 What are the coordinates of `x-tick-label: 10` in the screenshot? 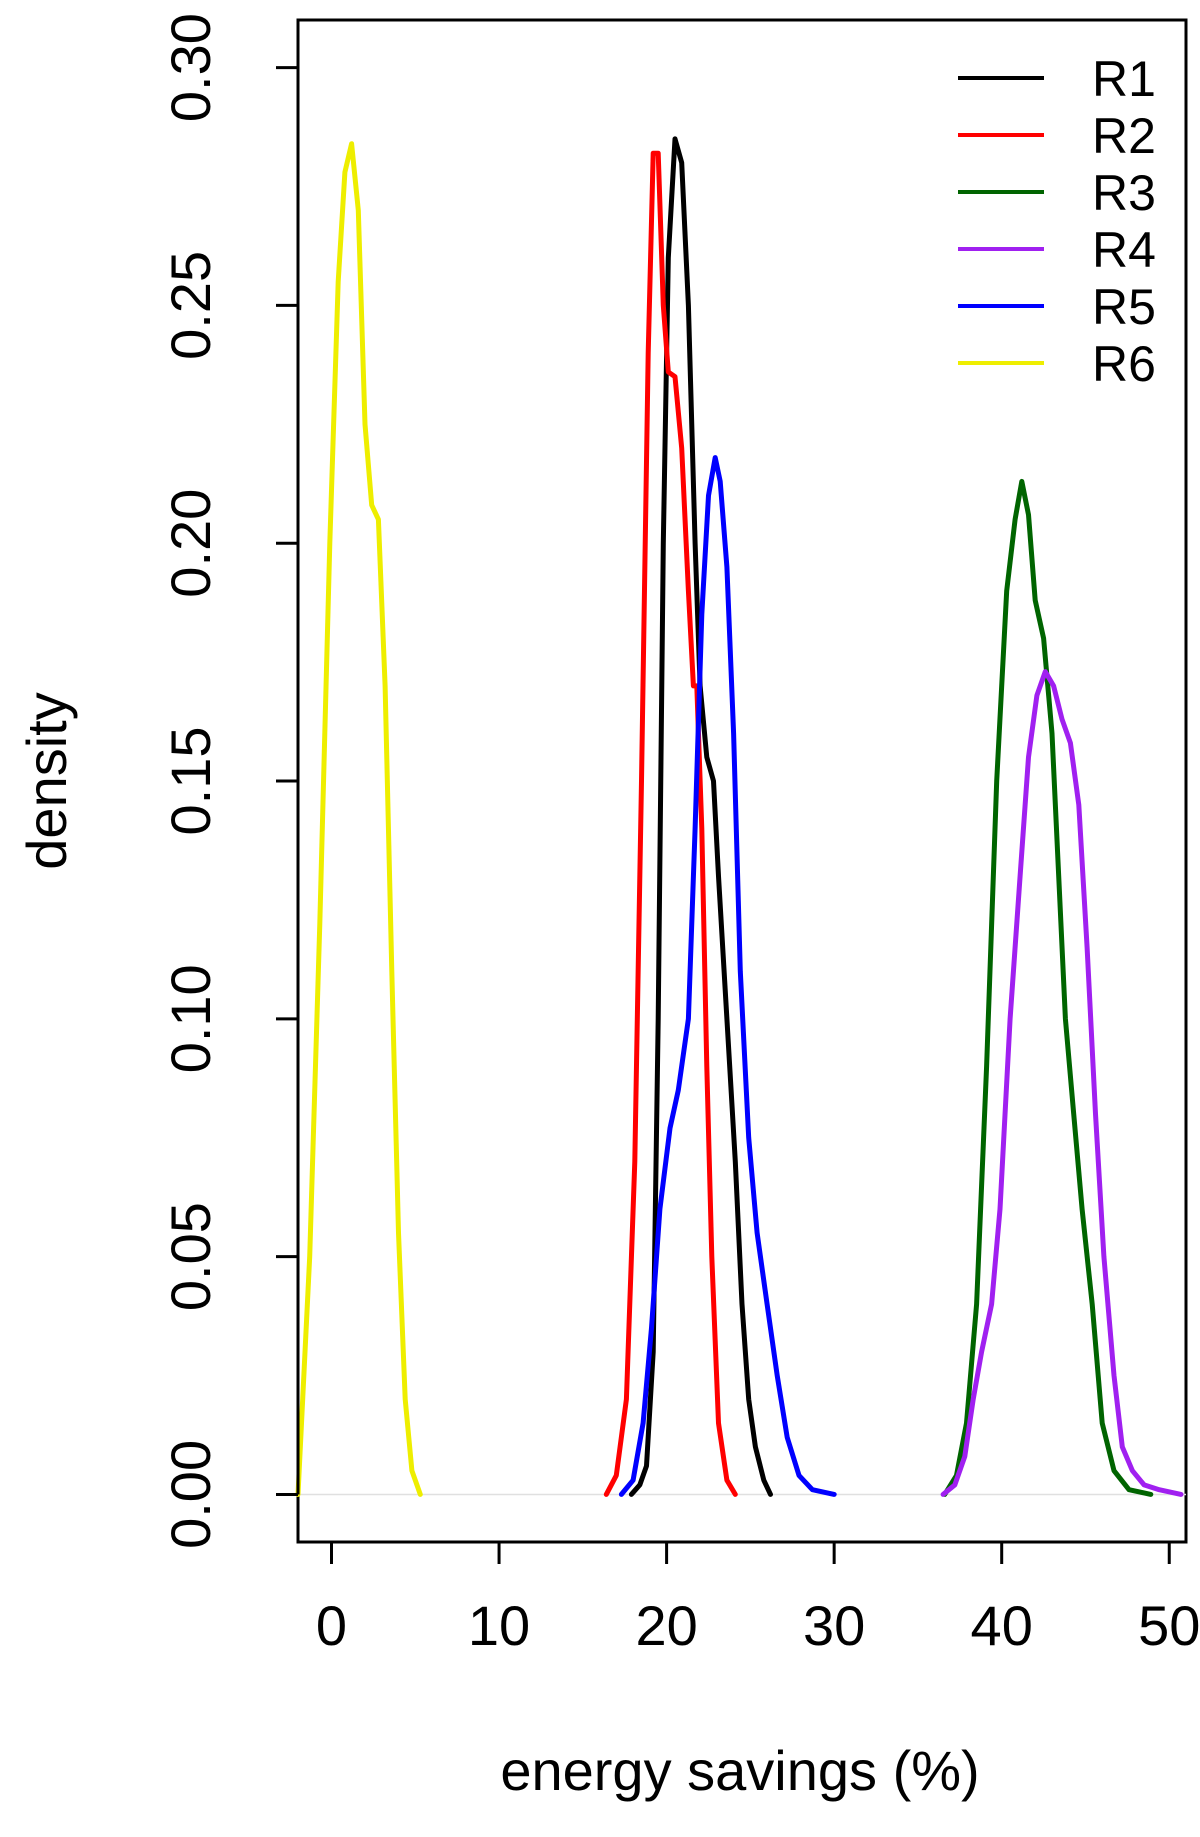 It's located at (499, 1625).